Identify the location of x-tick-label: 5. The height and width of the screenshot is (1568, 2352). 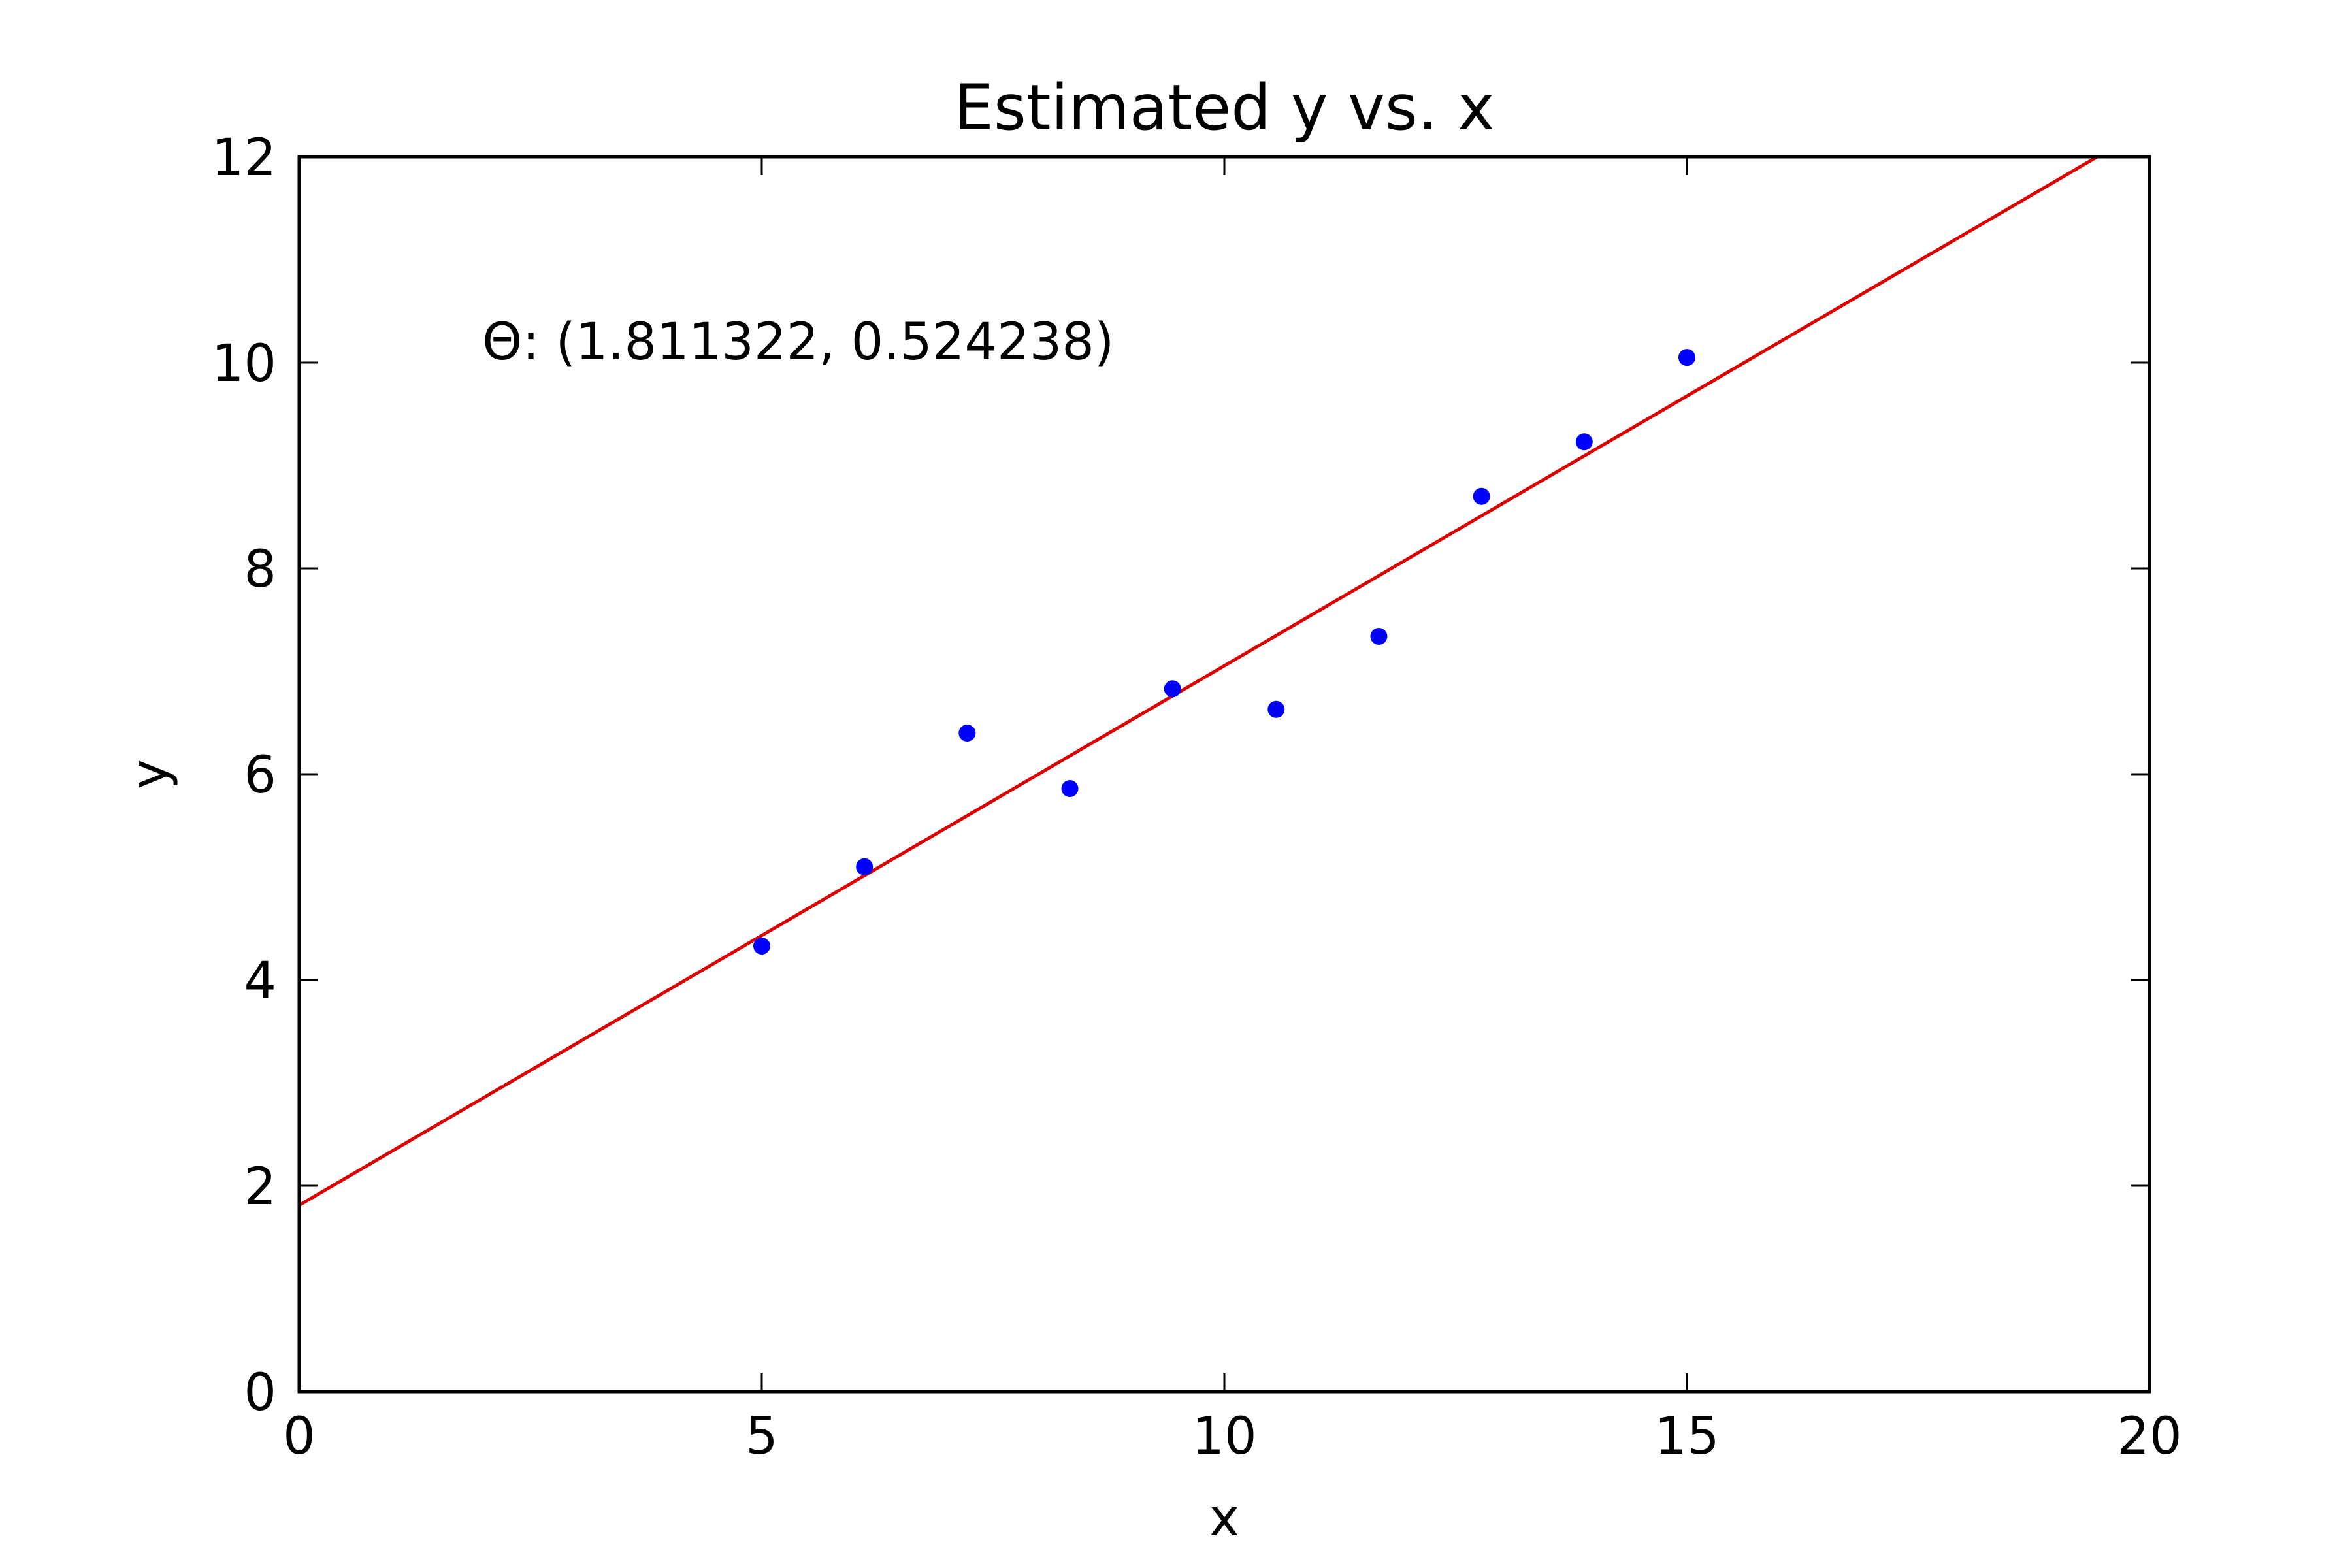
(761, 1436).